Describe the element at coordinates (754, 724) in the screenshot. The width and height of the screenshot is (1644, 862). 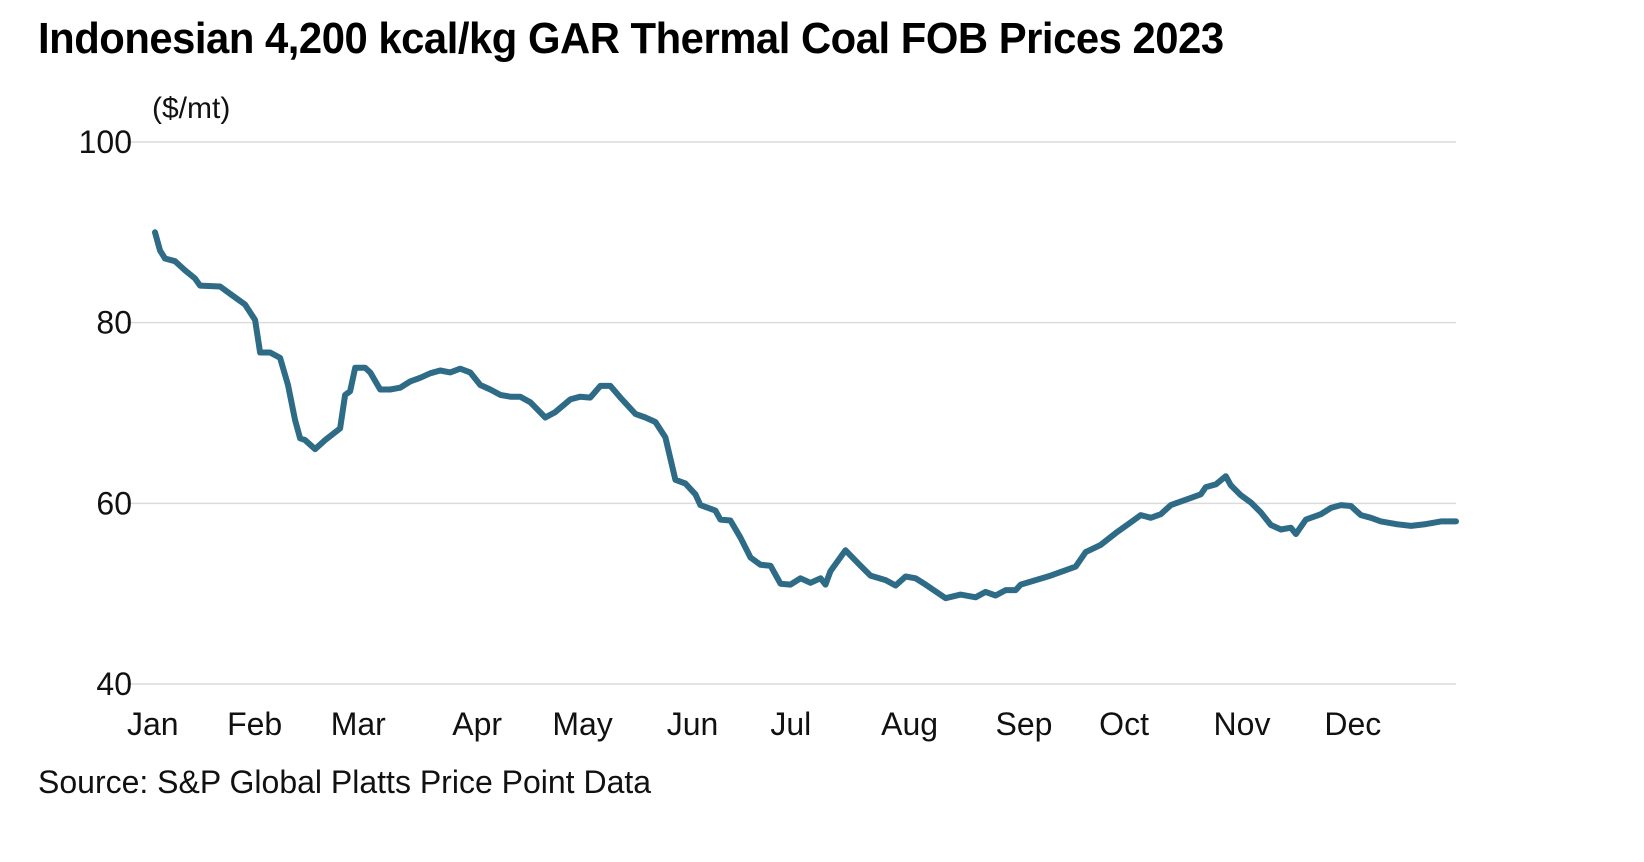
I see `x-axis-ticks: Jan Feb Mar Apr May Jun Jul Aug Sep Oct Nov Dec` at that location.